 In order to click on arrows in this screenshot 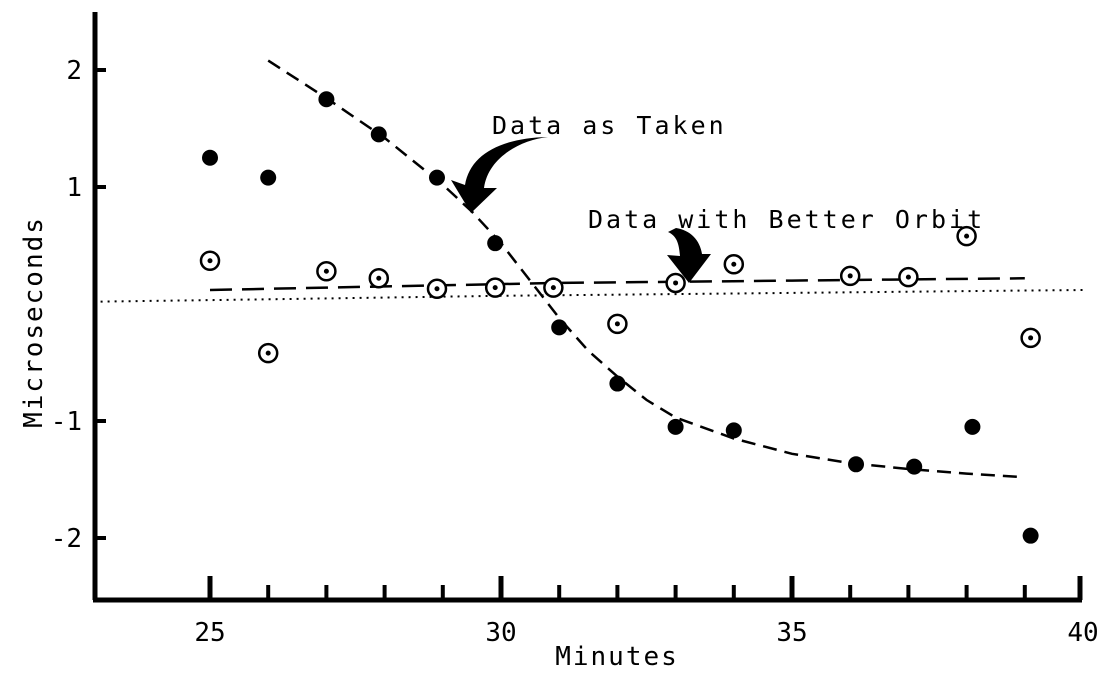, I will do `click(581, 210)`.